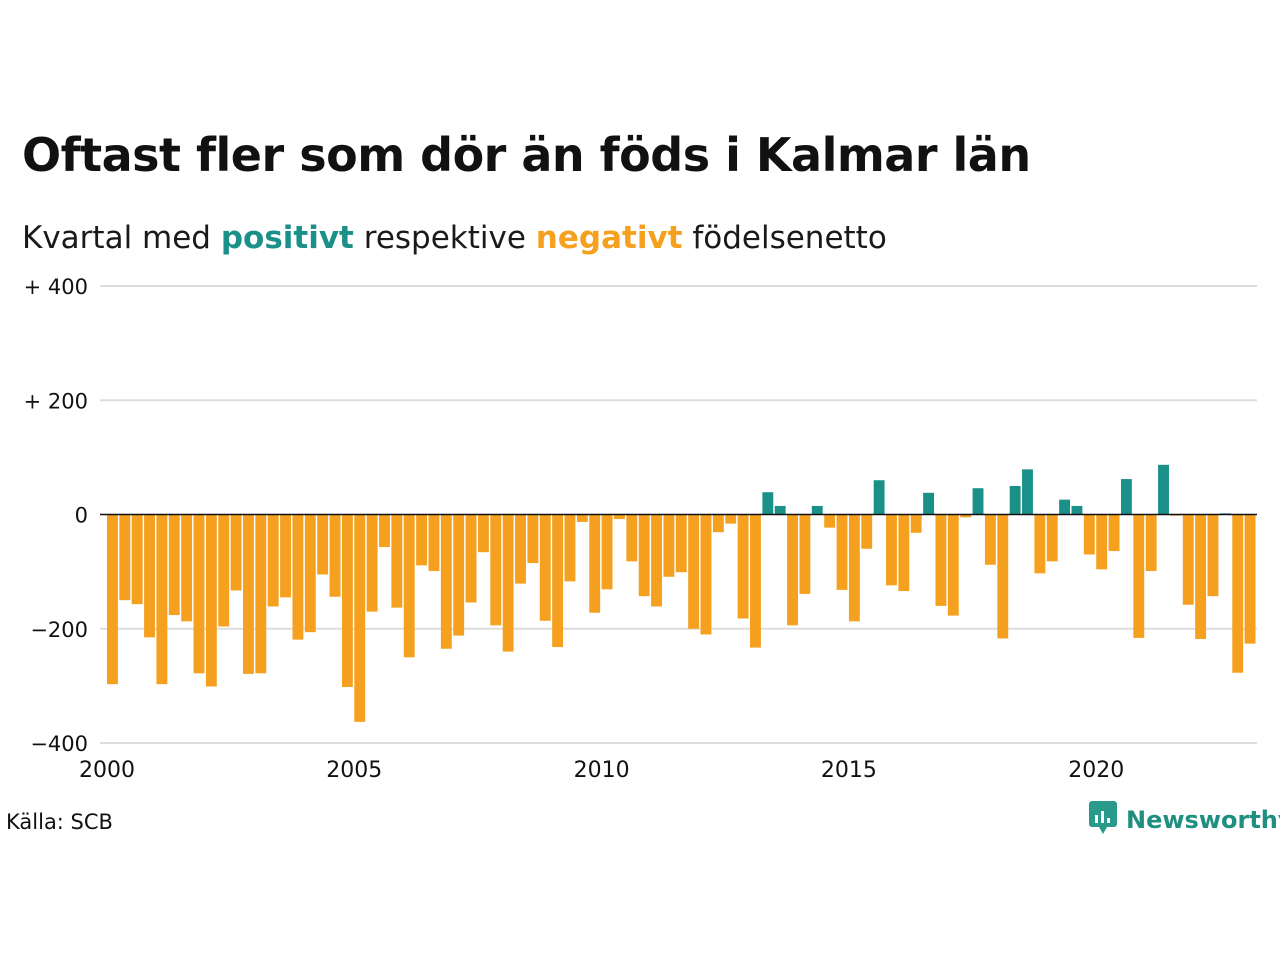 The width and height of the screenshot is (1280, 960). Describe the element at coordinates (287, 238) in the screenshot. I see `subtitle-positive-label: positivt` at that location.